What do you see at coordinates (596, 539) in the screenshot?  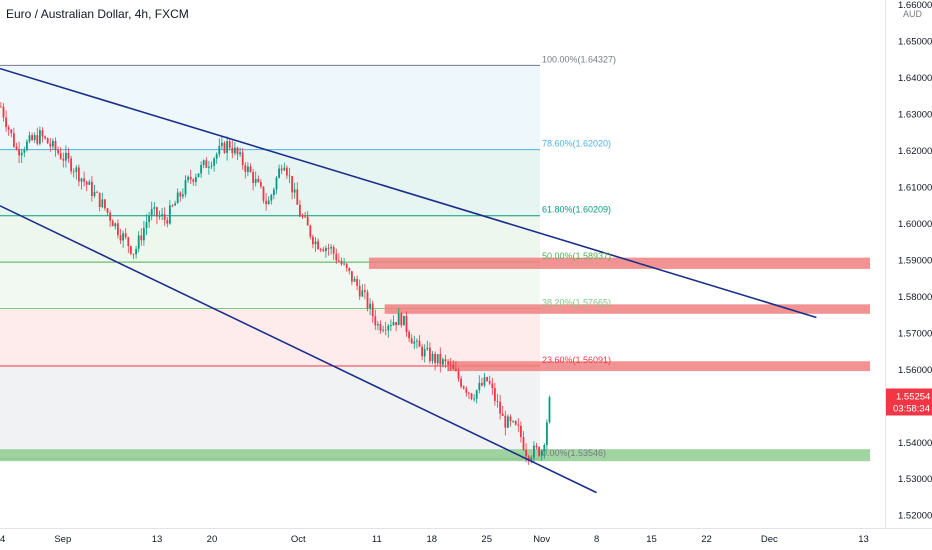 I see `time-tick-label: 8` at bounding box center [596, 539].